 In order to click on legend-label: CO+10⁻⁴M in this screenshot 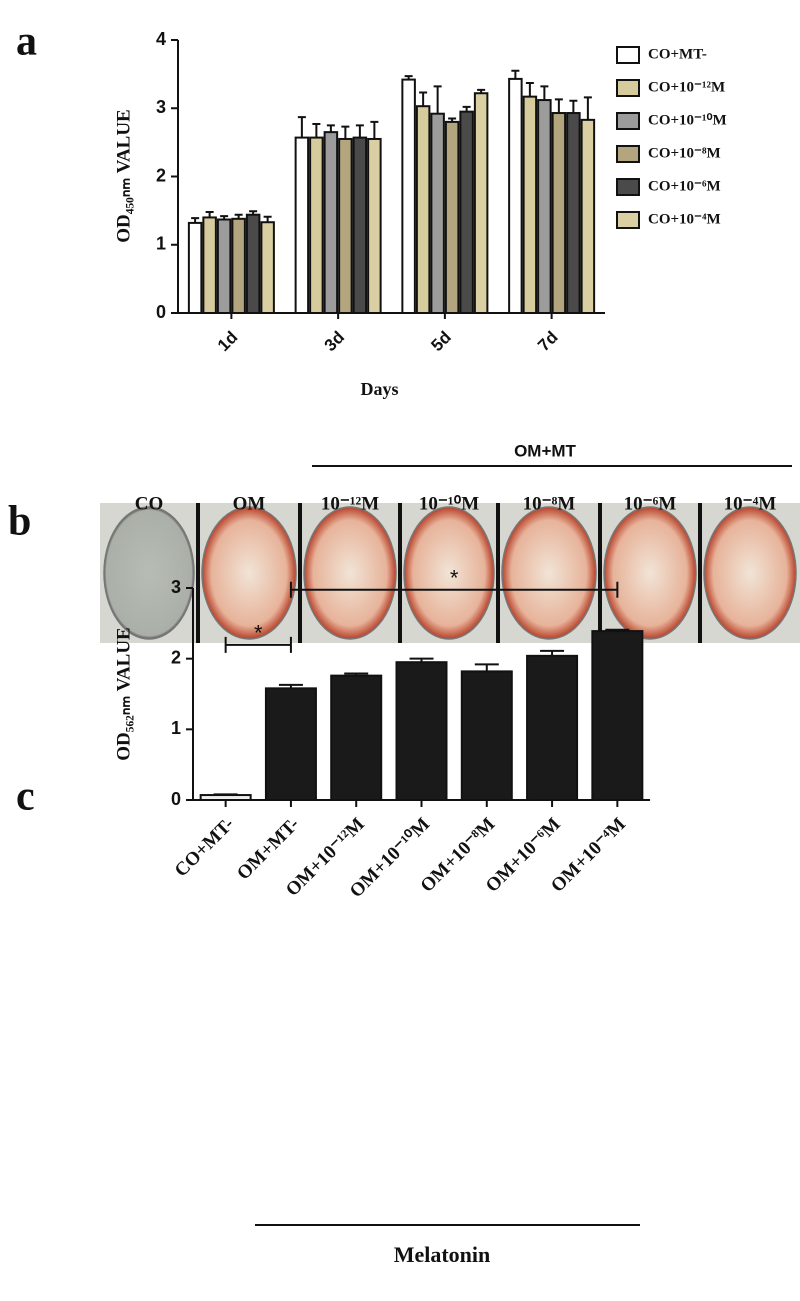, I will do `click(684, 219)`.